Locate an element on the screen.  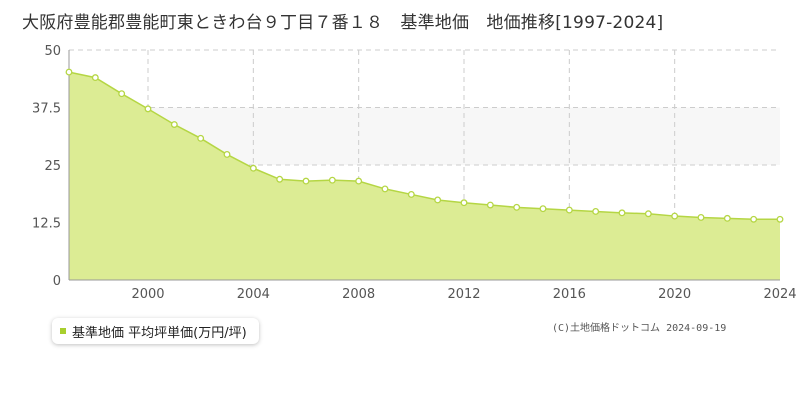
x-tick-label: 2024 is located at coordinates (779, 294).